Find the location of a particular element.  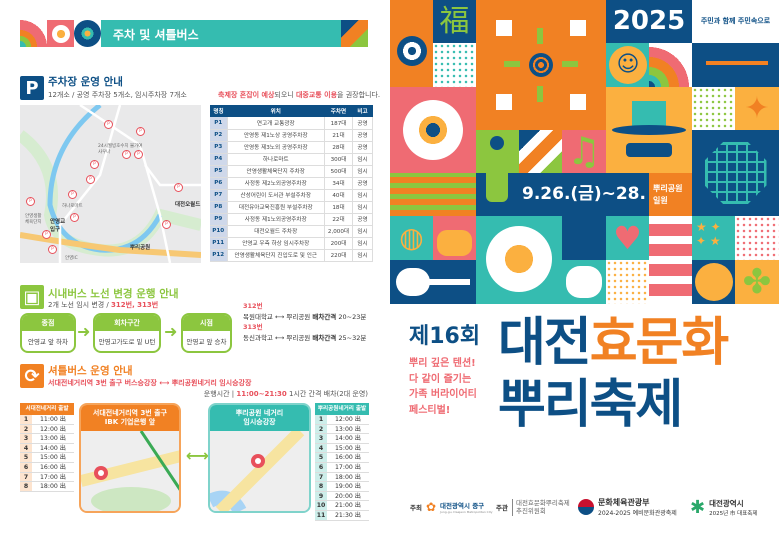

departure-time: 20:00 出 is located at coordinates (348, 496).